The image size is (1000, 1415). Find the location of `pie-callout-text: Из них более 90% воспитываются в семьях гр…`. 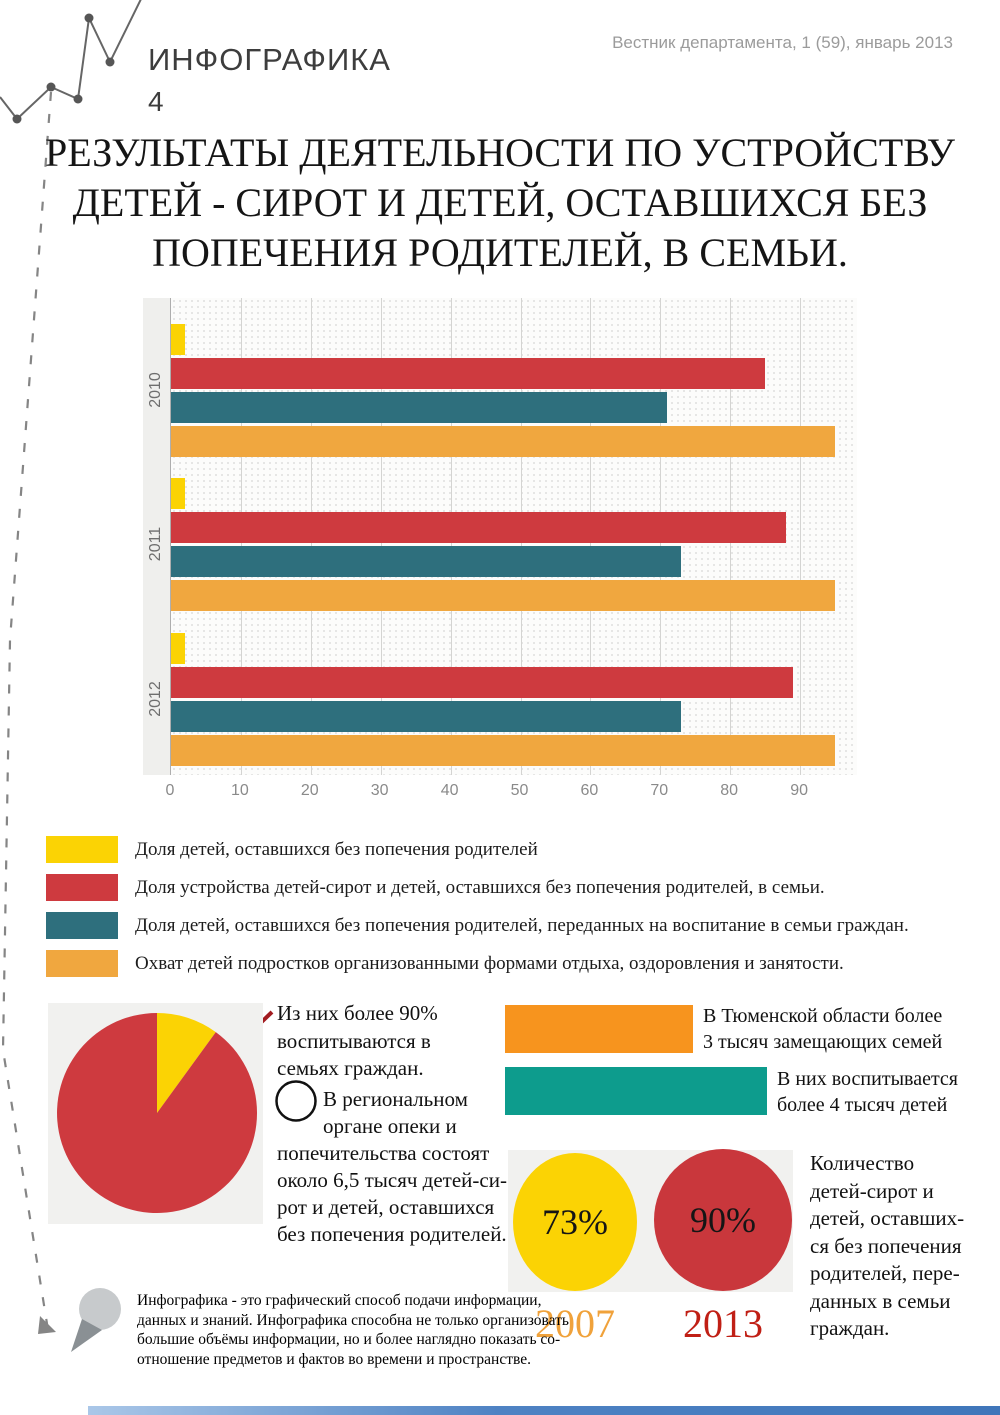

pie-callout-text: Из них более 90% воспитываются в семьях гр… is located at coordinates (357, 1041).